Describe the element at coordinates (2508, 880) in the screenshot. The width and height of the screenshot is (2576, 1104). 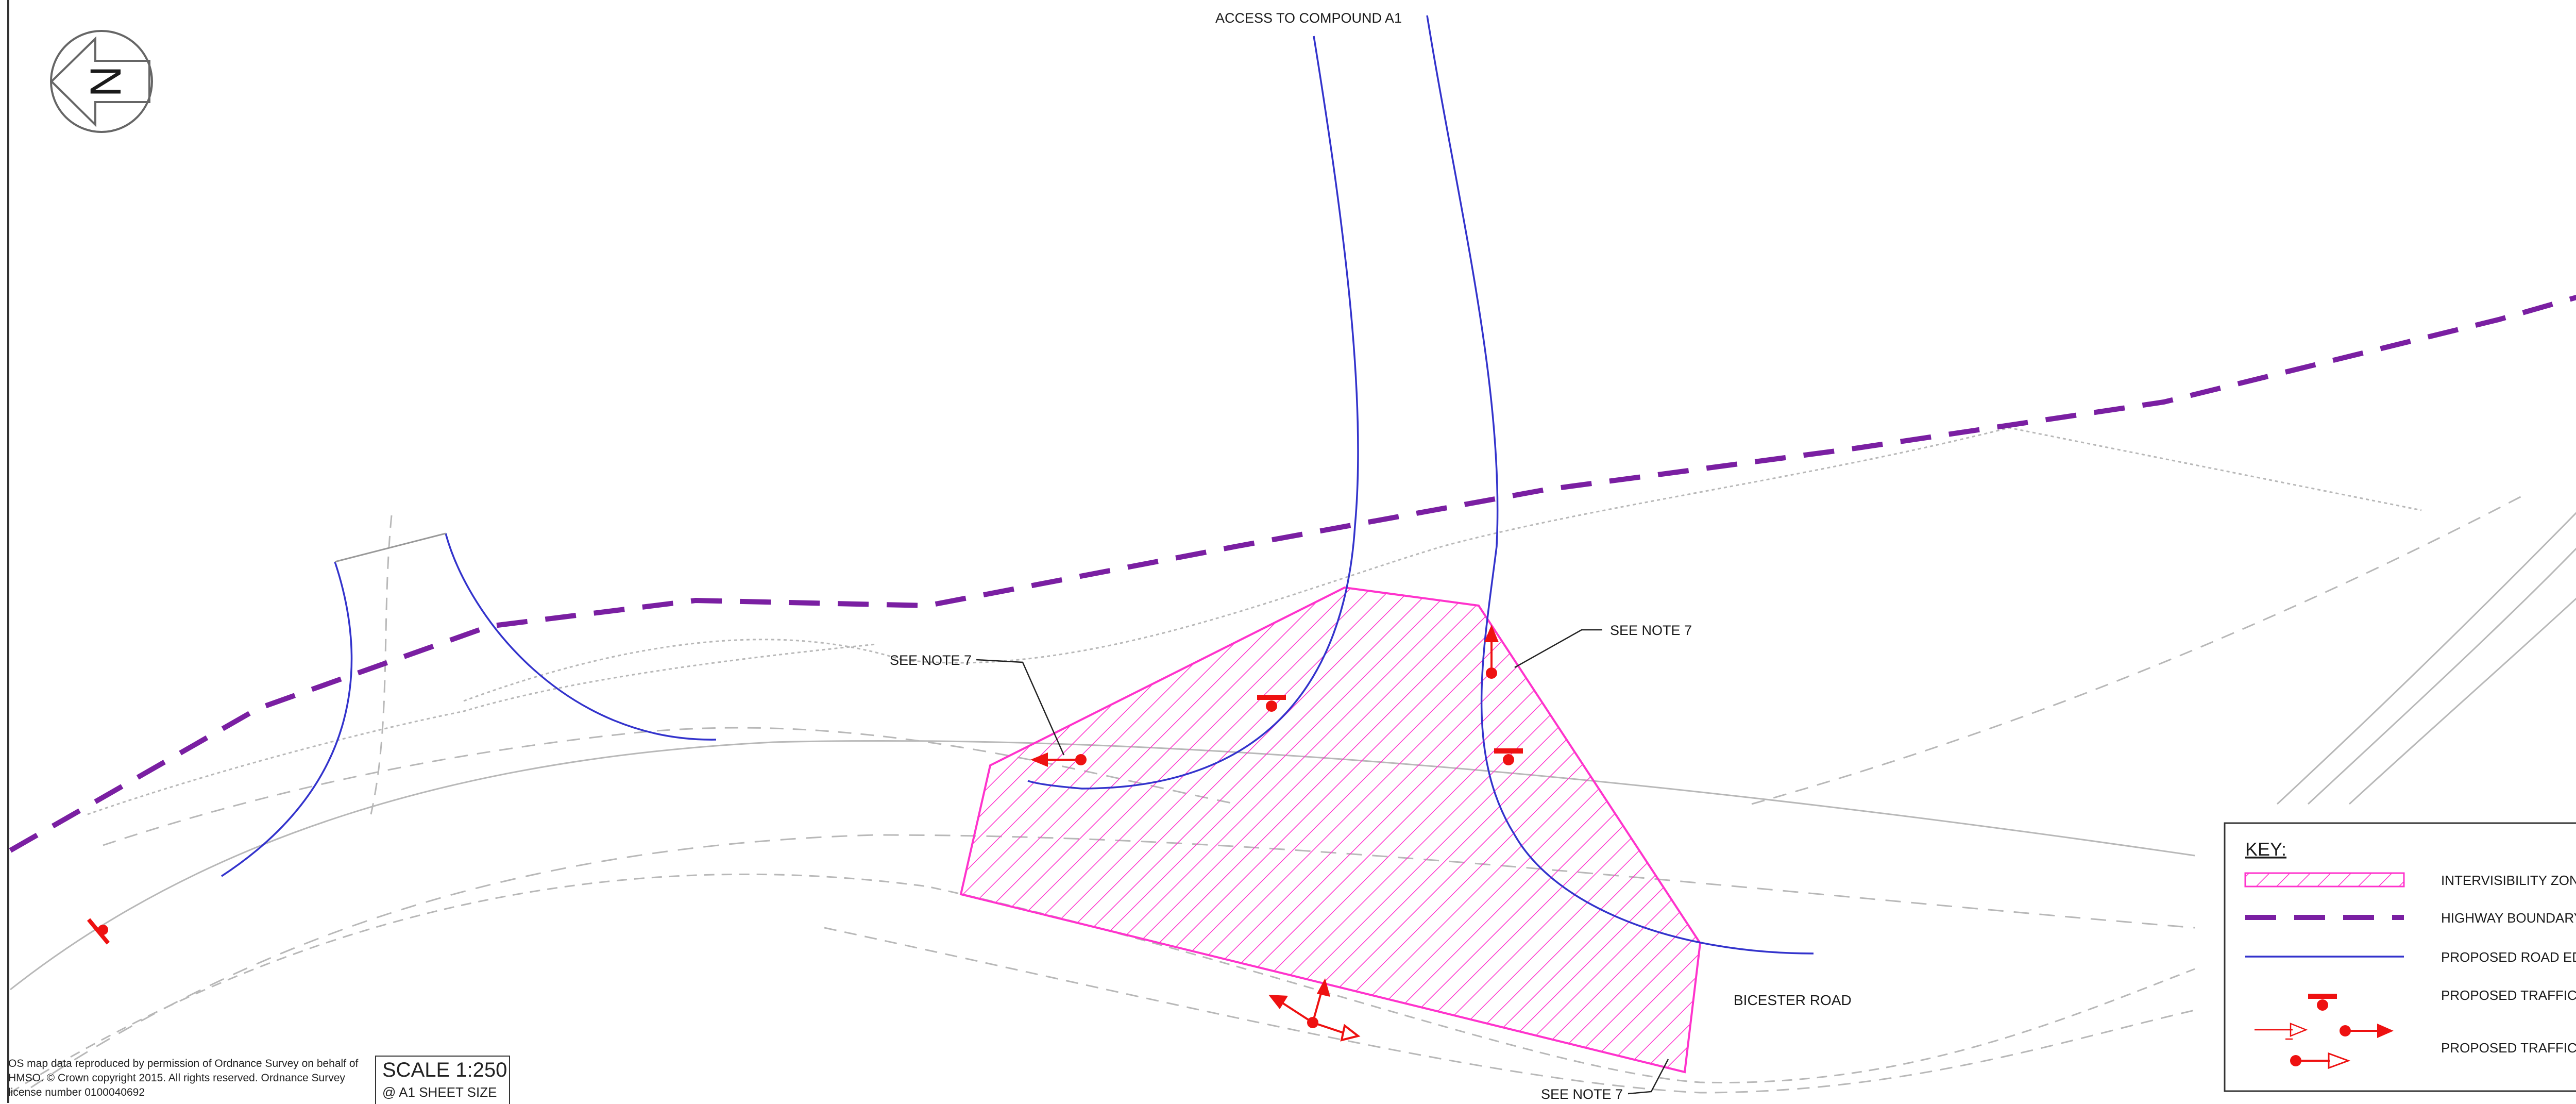
I see `key-label-intervisibility: INTERVISIBILITY ZONE` at that location.